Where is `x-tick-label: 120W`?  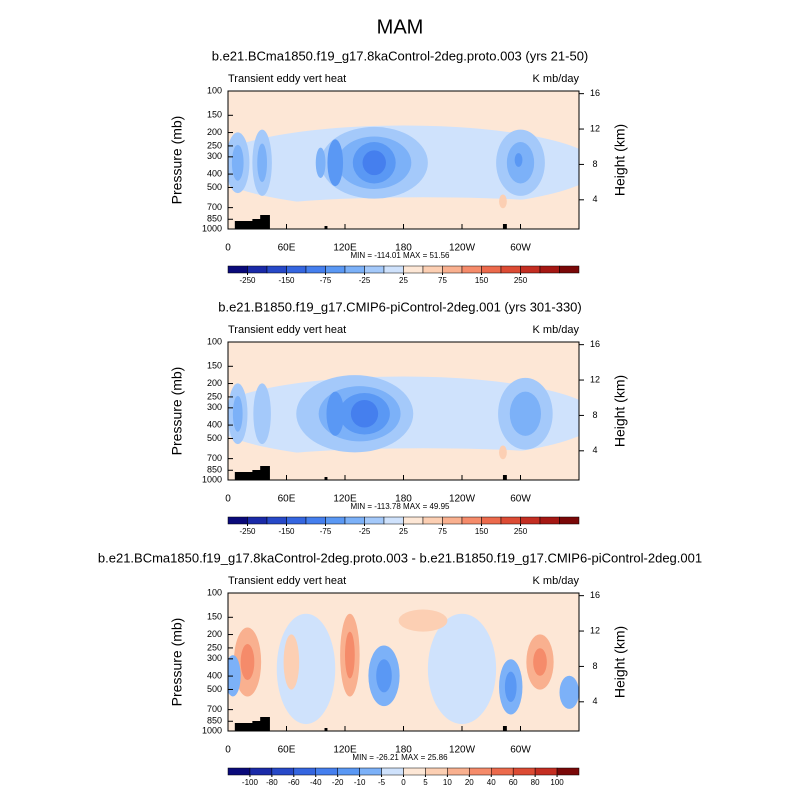 x-tick-label: 120W is located at coordinates (462, 750).